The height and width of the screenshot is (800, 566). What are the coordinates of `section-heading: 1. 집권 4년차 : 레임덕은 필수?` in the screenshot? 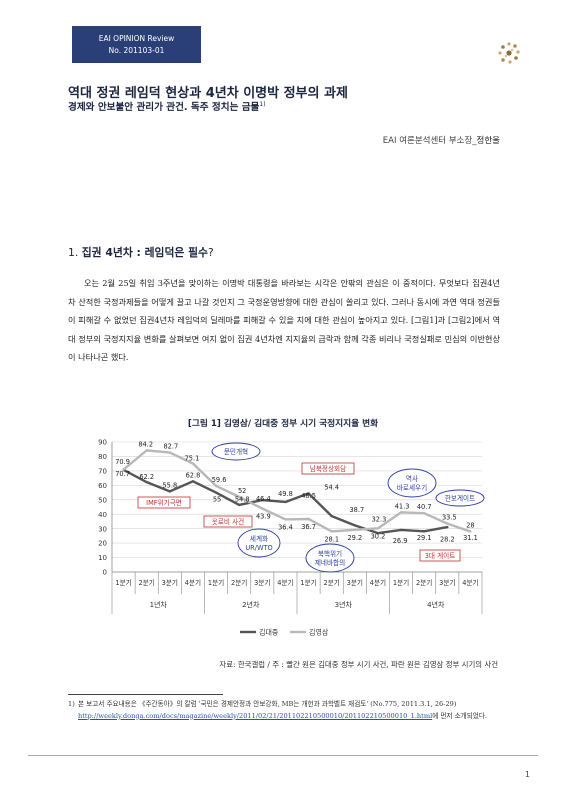 It's located at (141, 252).